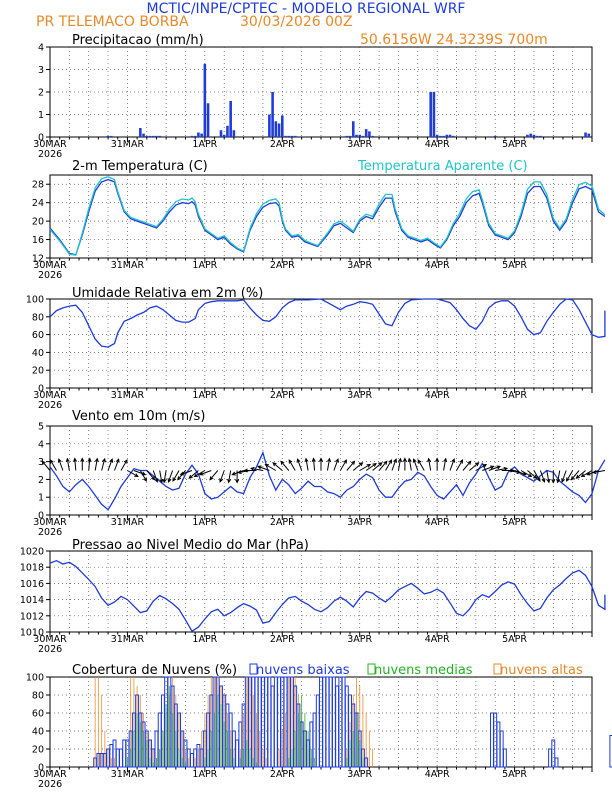  What do you see at coordinates (303, 670) in the screenshot?
I see `cloud-legend-low: nuvens baixas` at bounding box center [303, 670].